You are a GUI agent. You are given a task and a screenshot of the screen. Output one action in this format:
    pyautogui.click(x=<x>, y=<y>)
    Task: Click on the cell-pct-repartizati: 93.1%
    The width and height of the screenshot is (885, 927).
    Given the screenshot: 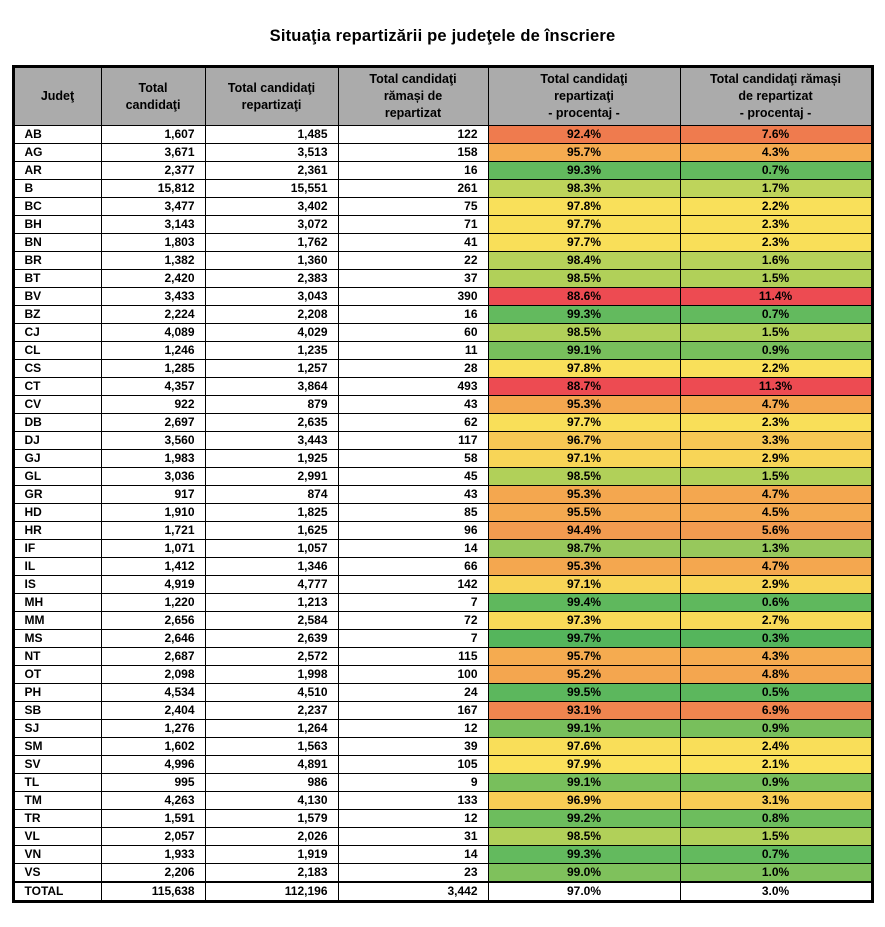 What is the action you would take?
    pyautogui.click(x=584, y=710)
    